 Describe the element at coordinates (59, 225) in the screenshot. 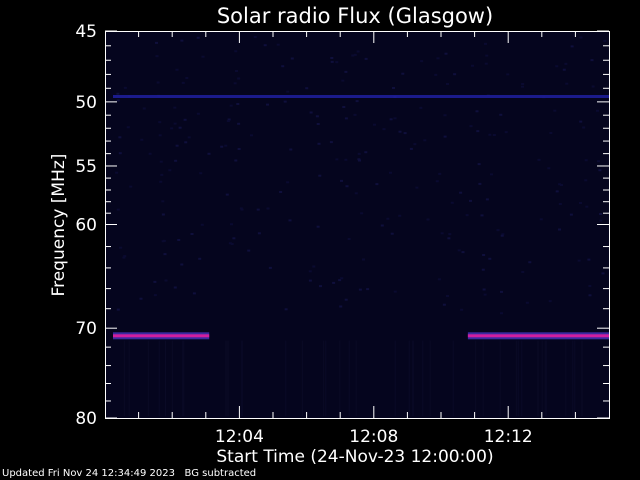

I see `y-axis-label: Frequency [MHz]` at that location.